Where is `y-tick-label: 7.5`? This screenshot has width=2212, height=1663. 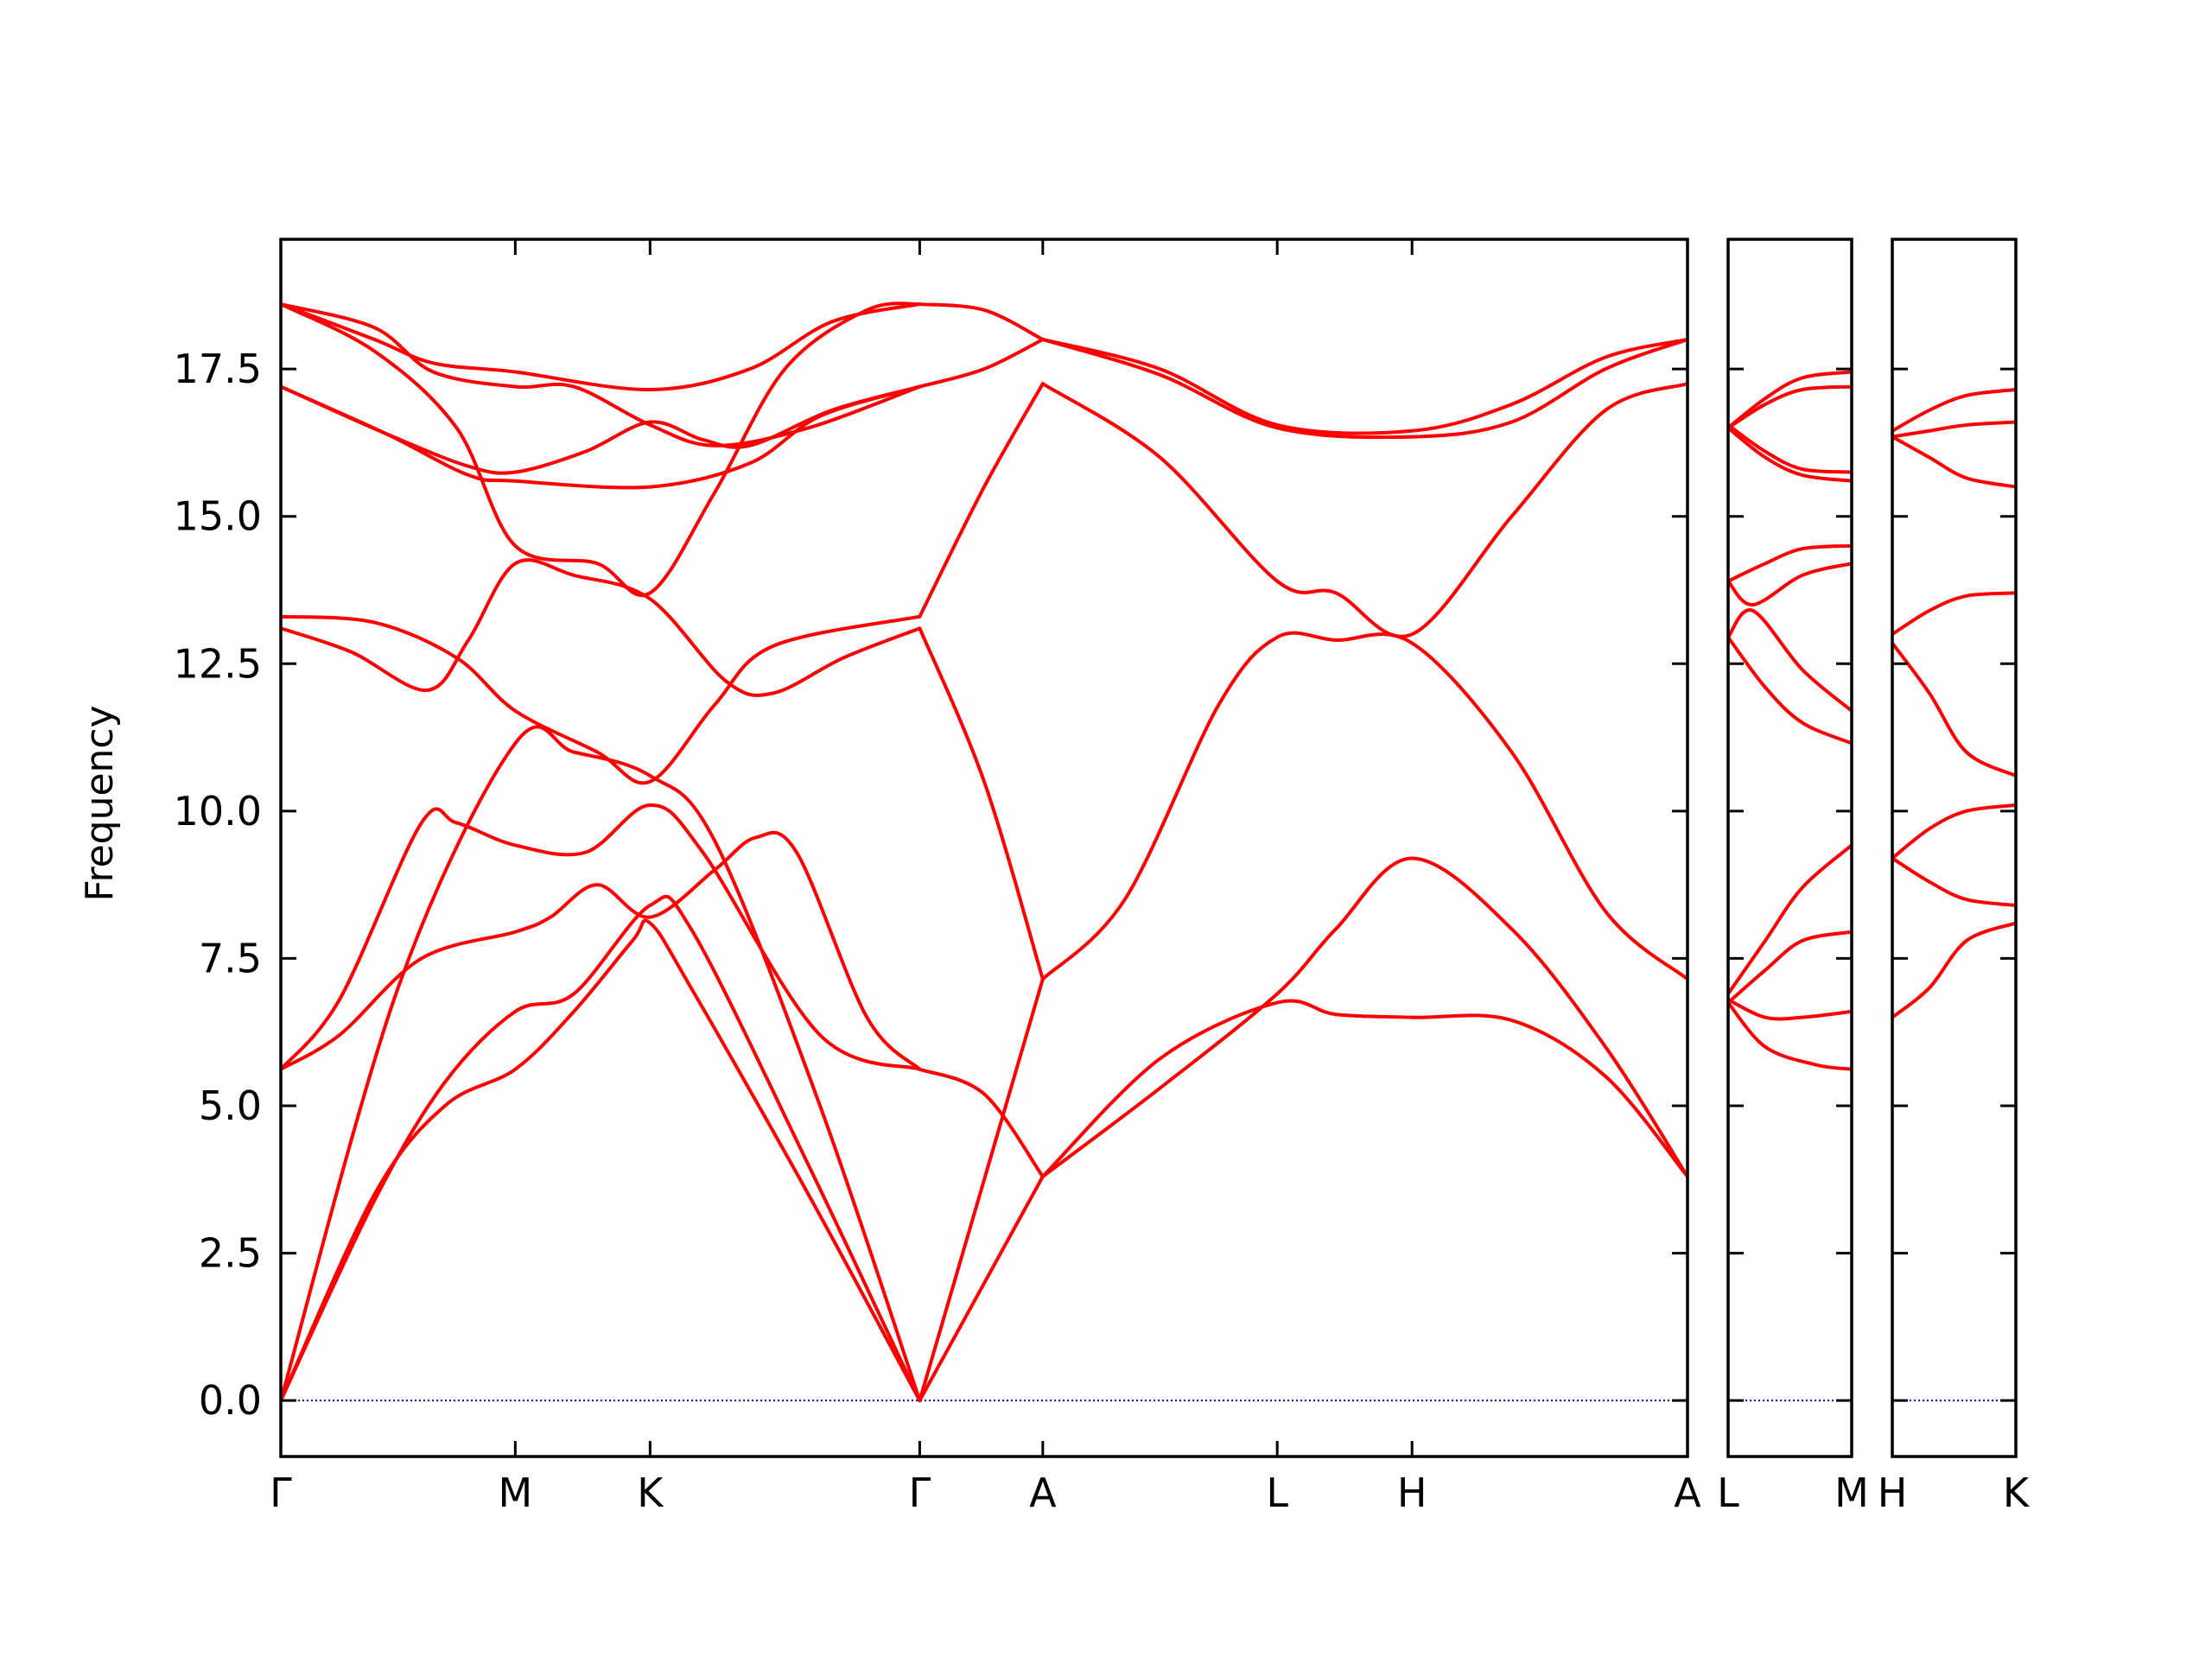
y-tick-label: 7.5 is located at coordinates (231, 958).